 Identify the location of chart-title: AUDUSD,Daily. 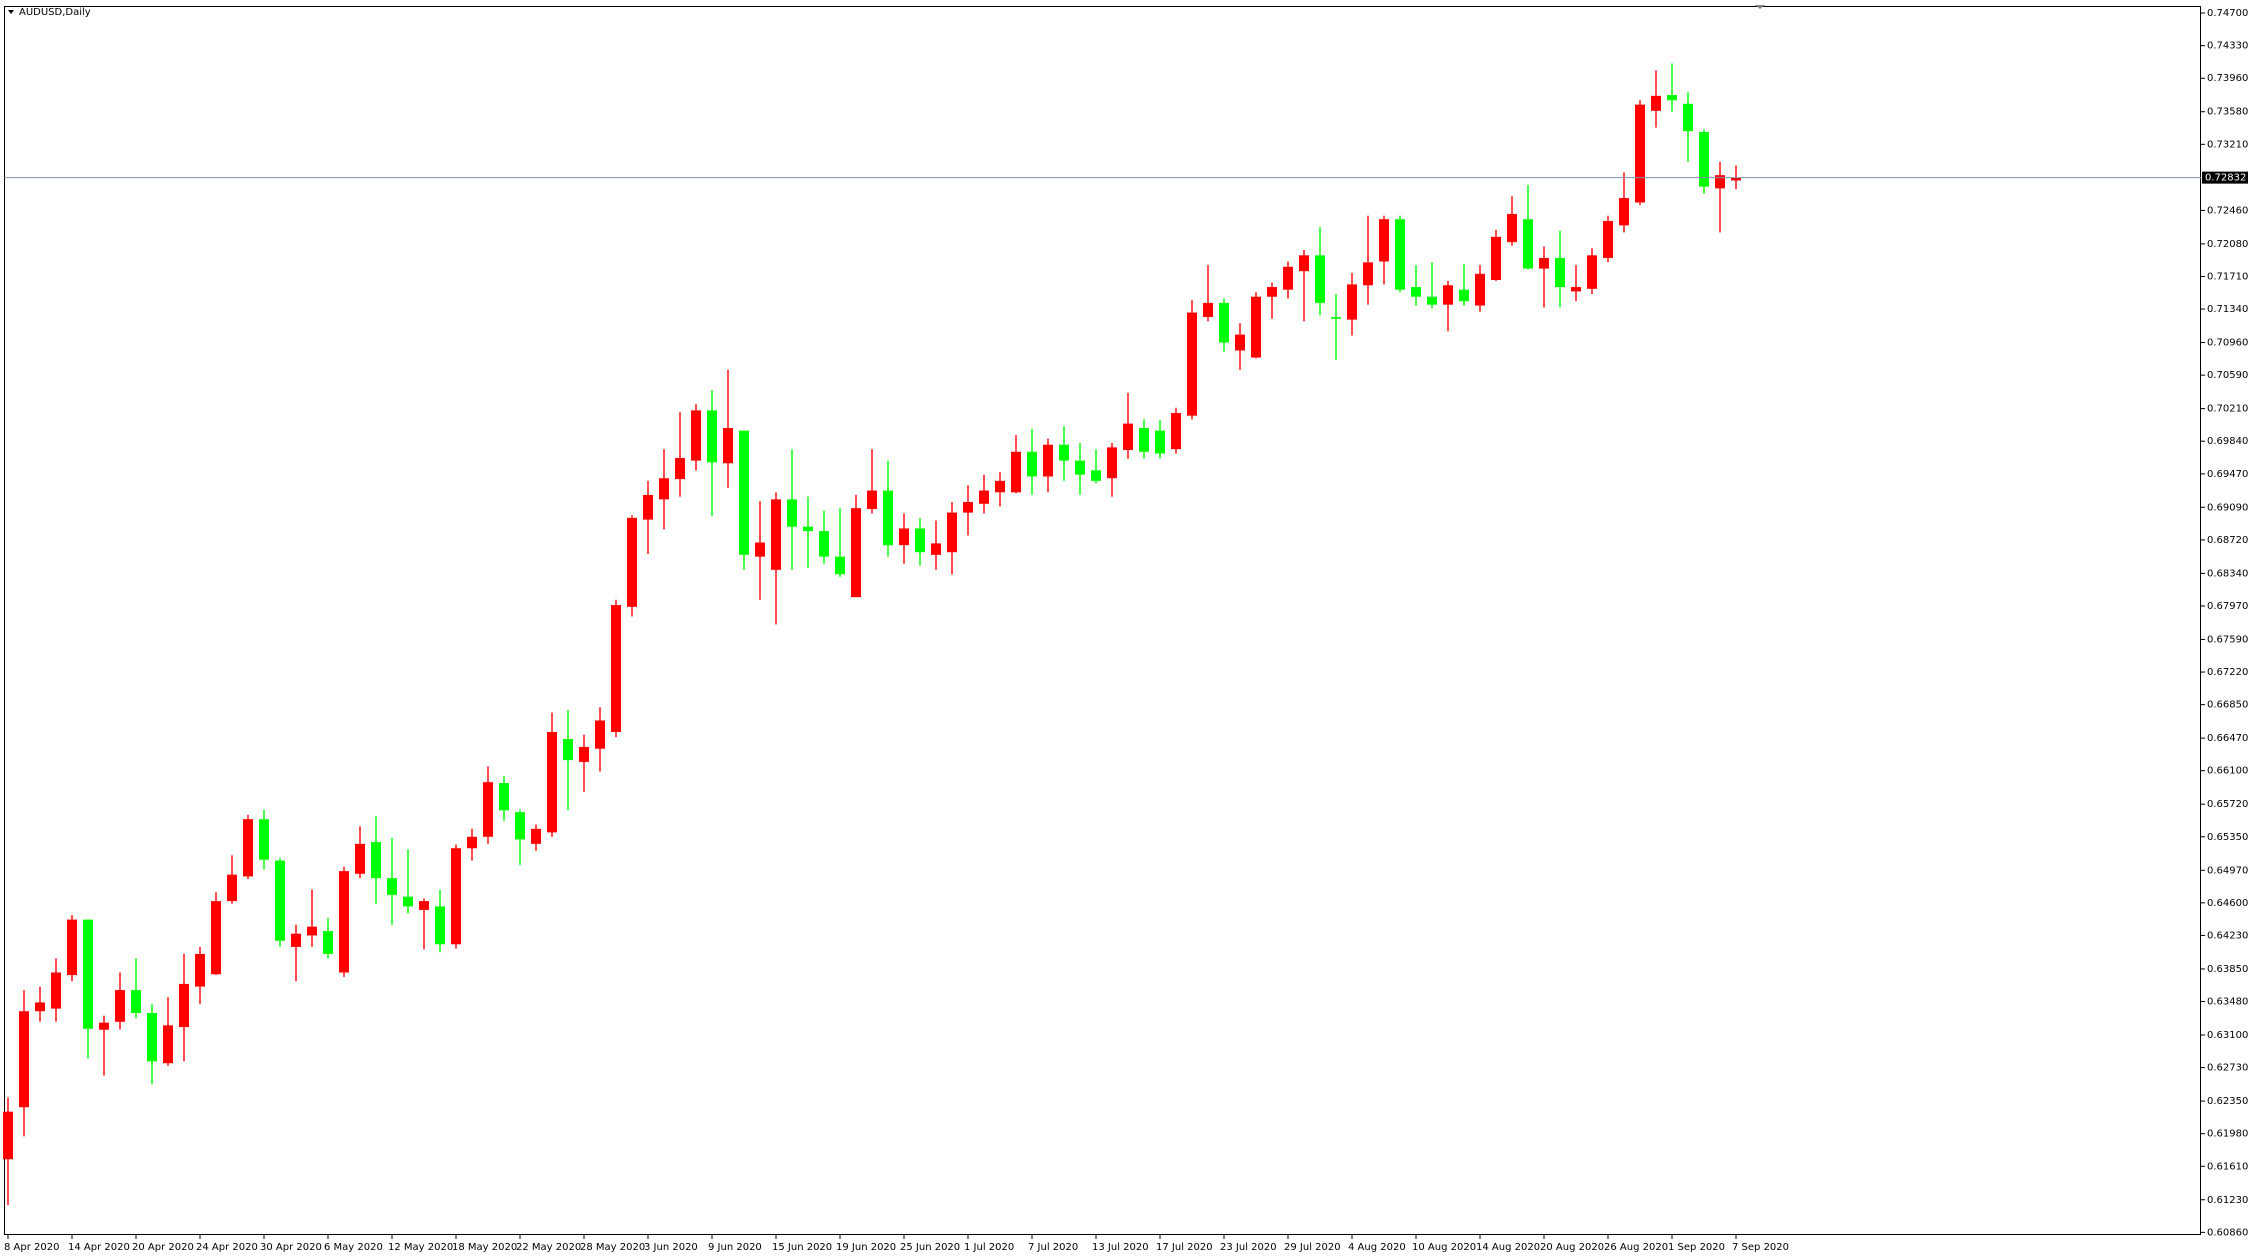
(55, 12).